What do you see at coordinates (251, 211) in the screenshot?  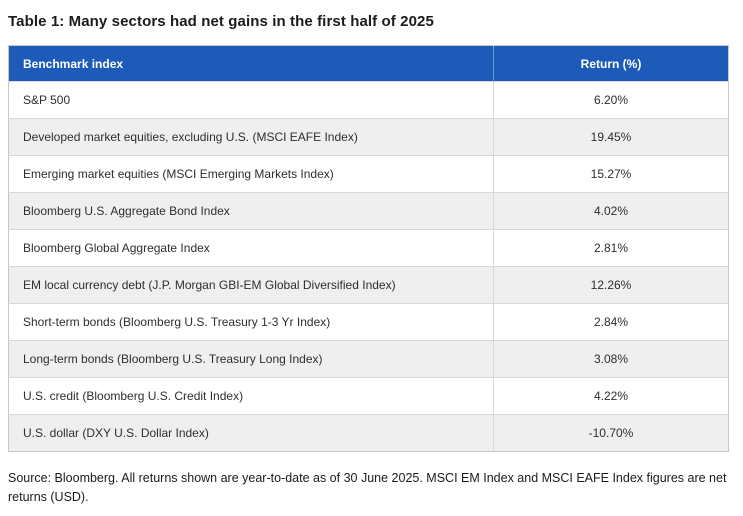 I see `benchmark-cell: Bloomberg U.S. Aggregate Bond Index` at bounding box center [251, 211].